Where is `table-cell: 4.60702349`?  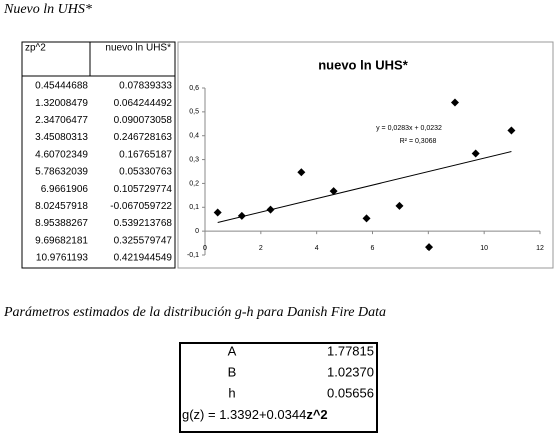
table-cell: 4.60702349 is located at coordinates (61, 154).